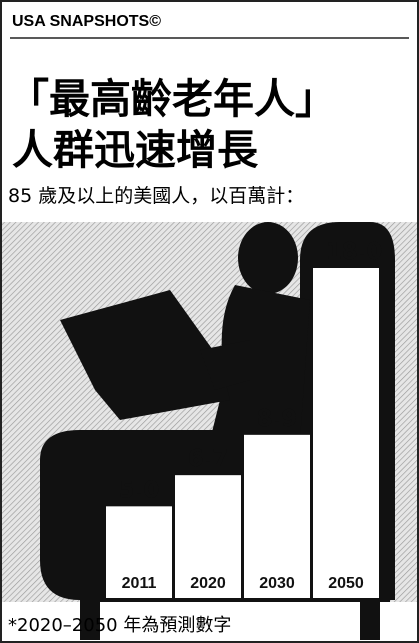 The width and height of the screenshot is (419, 643). I want to click on value-label: 8.9, so click(277, 419).